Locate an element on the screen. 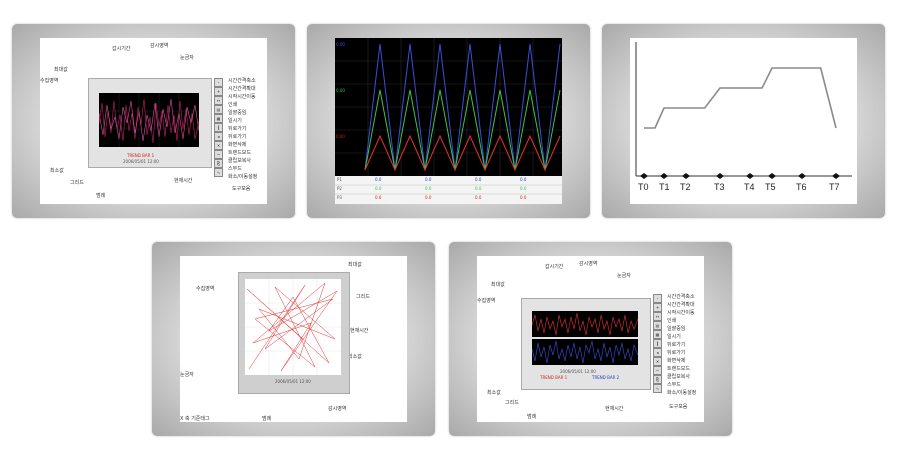 This screenshot has width=900, height=461. tick-label-t6: T6 is located at coordinates (801, 187).